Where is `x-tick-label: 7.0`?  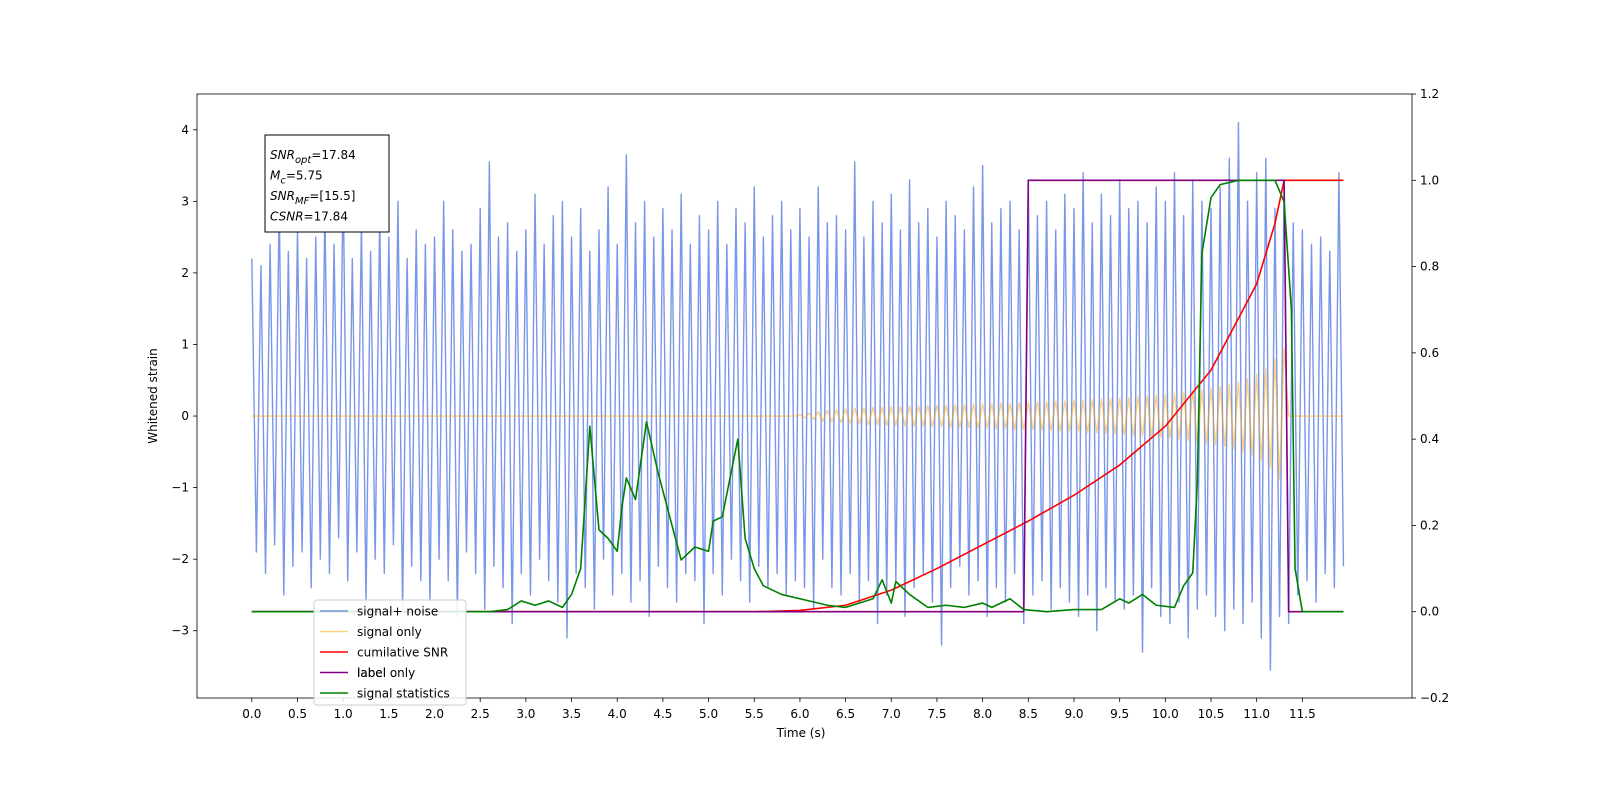 x-tick-label: 7.0 is located at coordinates (891, 714).